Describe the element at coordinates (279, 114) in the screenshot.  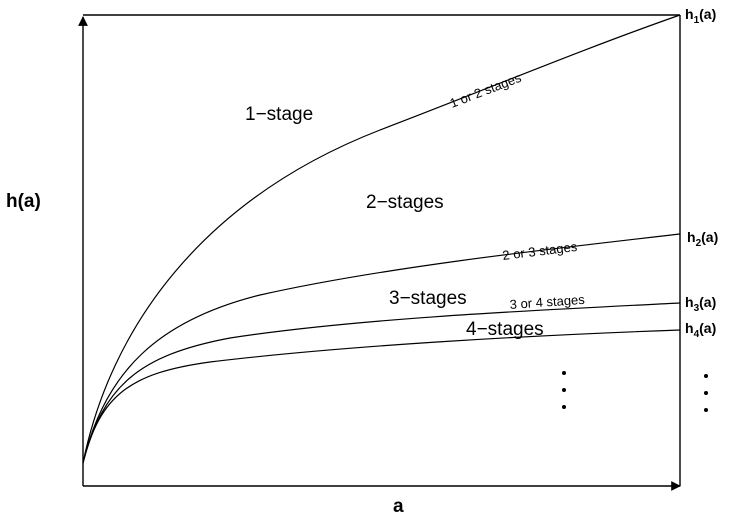
I see `region-1-stage: 1−stage` at that location.